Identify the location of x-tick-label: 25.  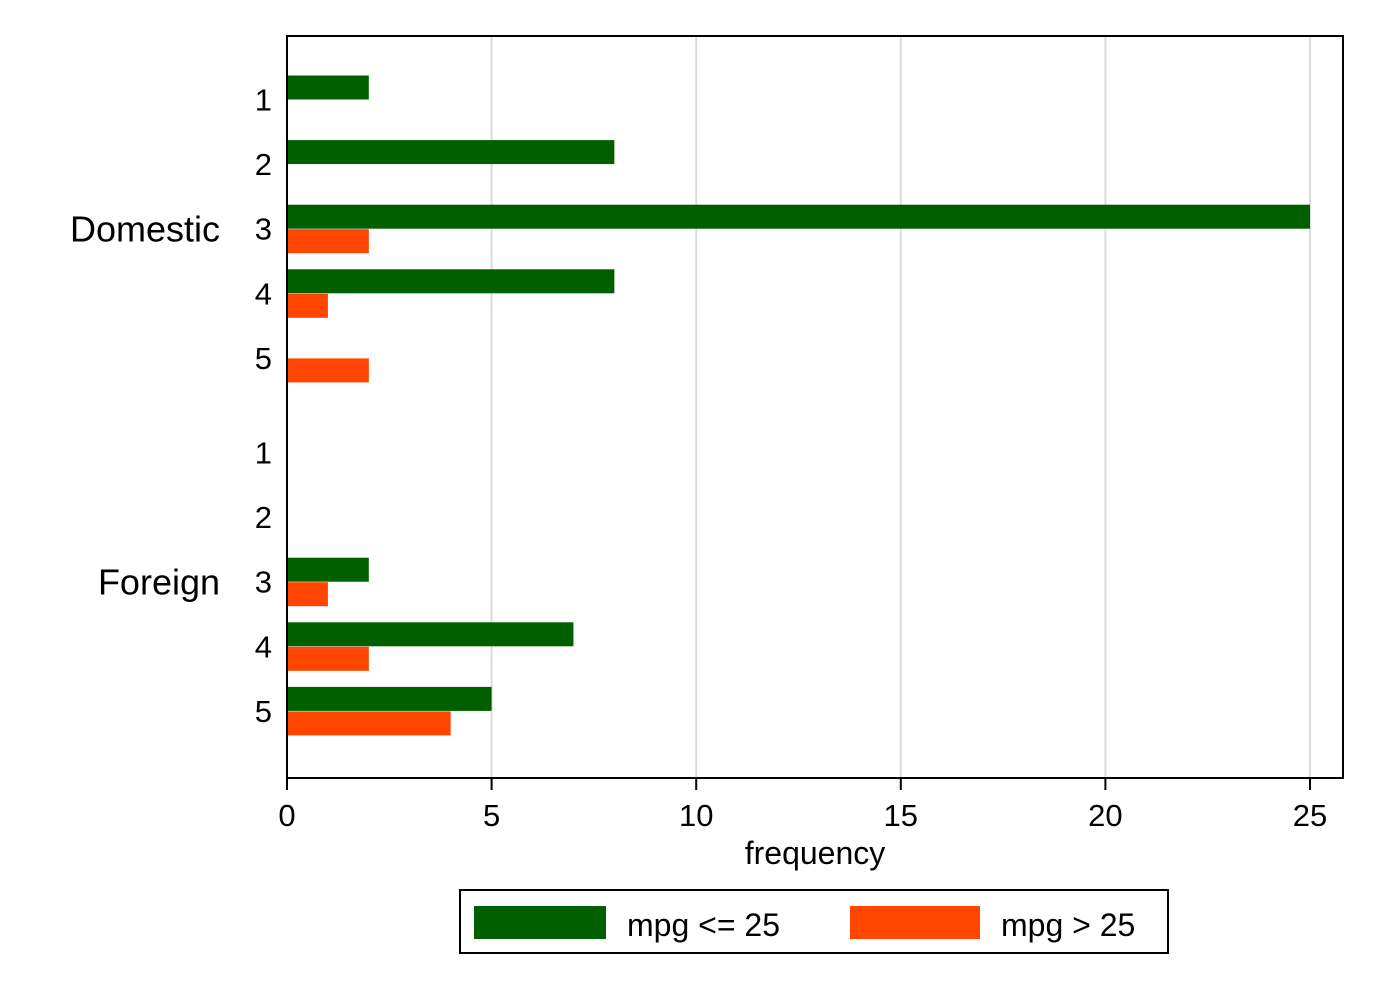
(1310, 815).